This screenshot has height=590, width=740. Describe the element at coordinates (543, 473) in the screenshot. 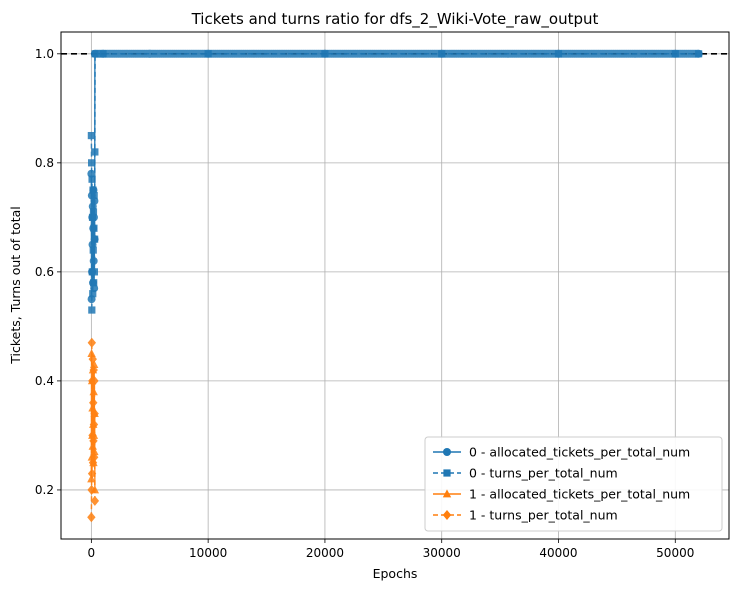

I see `legend-label: 0 - turns_per_total_num` at that location.